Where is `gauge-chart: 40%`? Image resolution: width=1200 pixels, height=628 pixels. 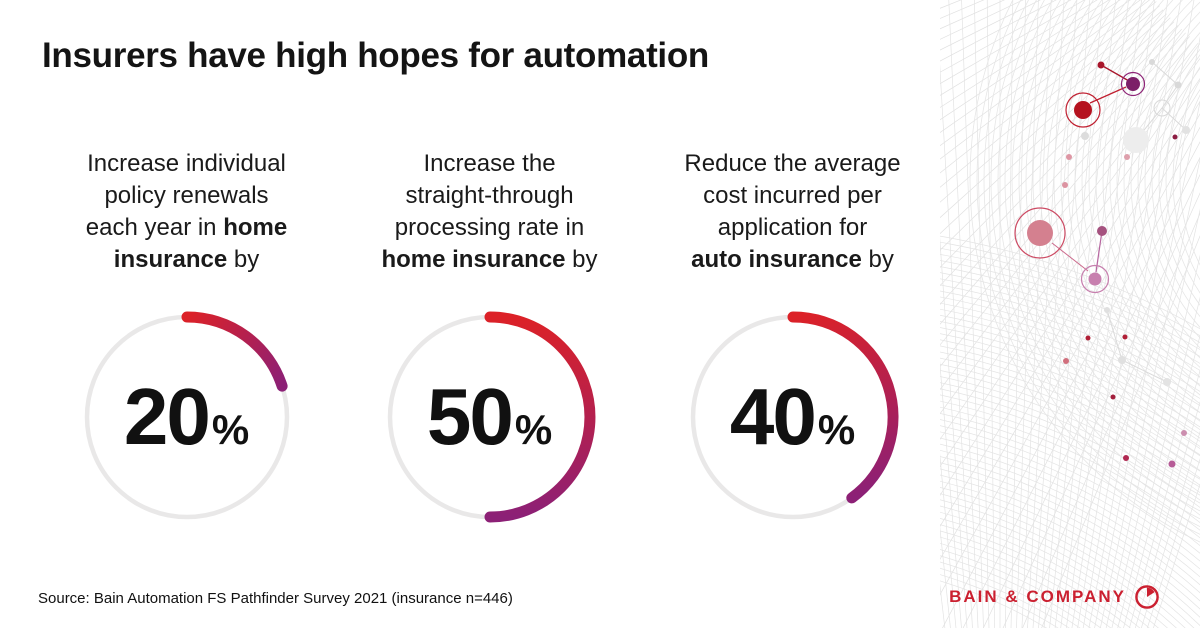 gauge-chart: 40% is located at coordinates (793, 417).